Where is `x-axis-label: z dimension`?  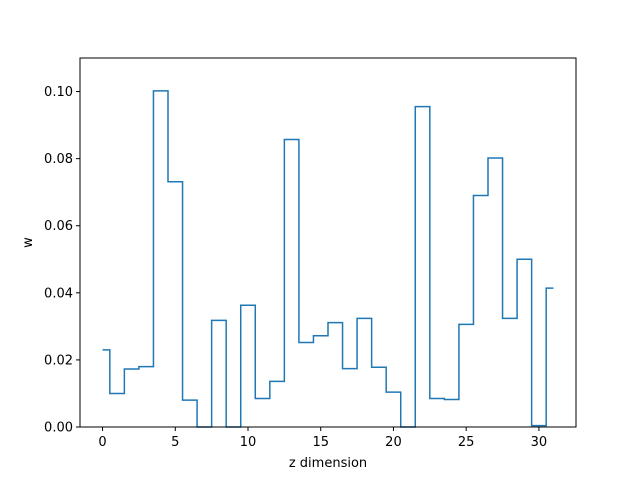
x-axis-label: z dimension is located at coordinates (328, 463).